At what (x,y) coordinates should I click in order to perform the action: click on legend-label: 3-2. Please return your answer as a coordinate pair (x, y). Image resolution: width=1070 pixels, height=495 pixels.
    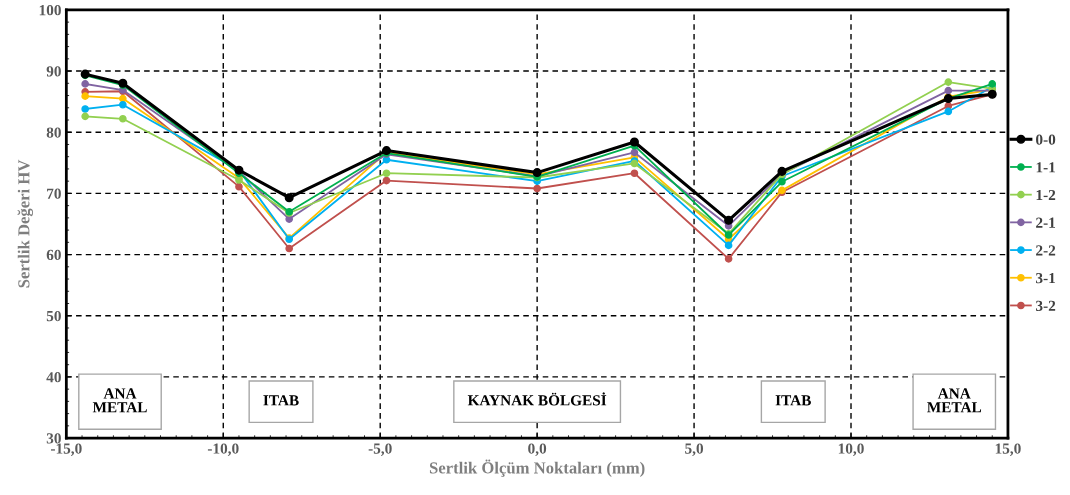
    Looking at the image, I should click on (1046, 305).